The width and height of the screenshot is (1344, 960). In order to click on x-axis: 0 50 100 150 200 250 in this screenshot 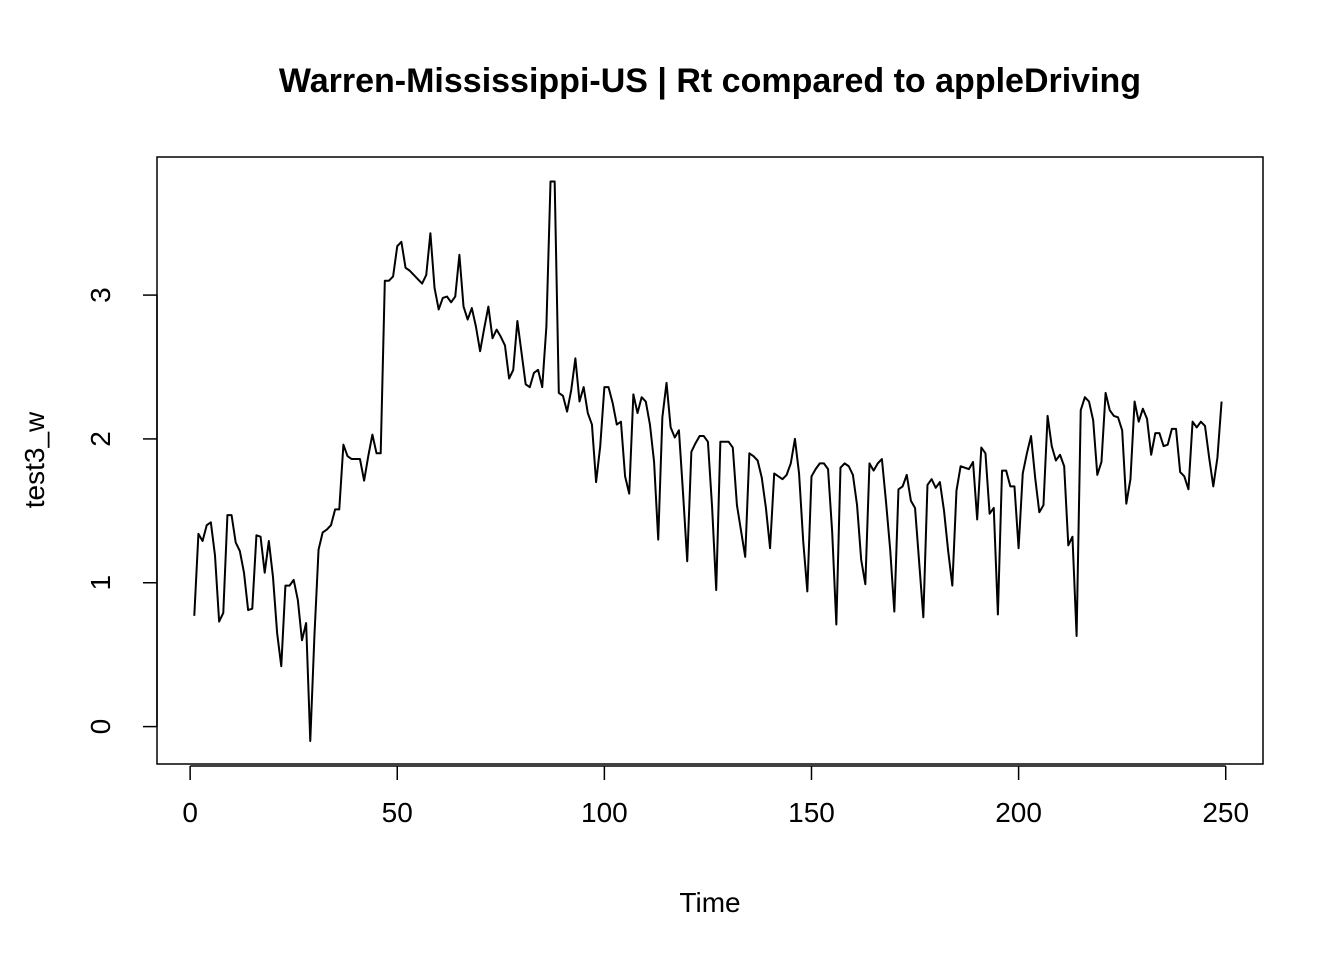, I will do `click(715, 796)`.